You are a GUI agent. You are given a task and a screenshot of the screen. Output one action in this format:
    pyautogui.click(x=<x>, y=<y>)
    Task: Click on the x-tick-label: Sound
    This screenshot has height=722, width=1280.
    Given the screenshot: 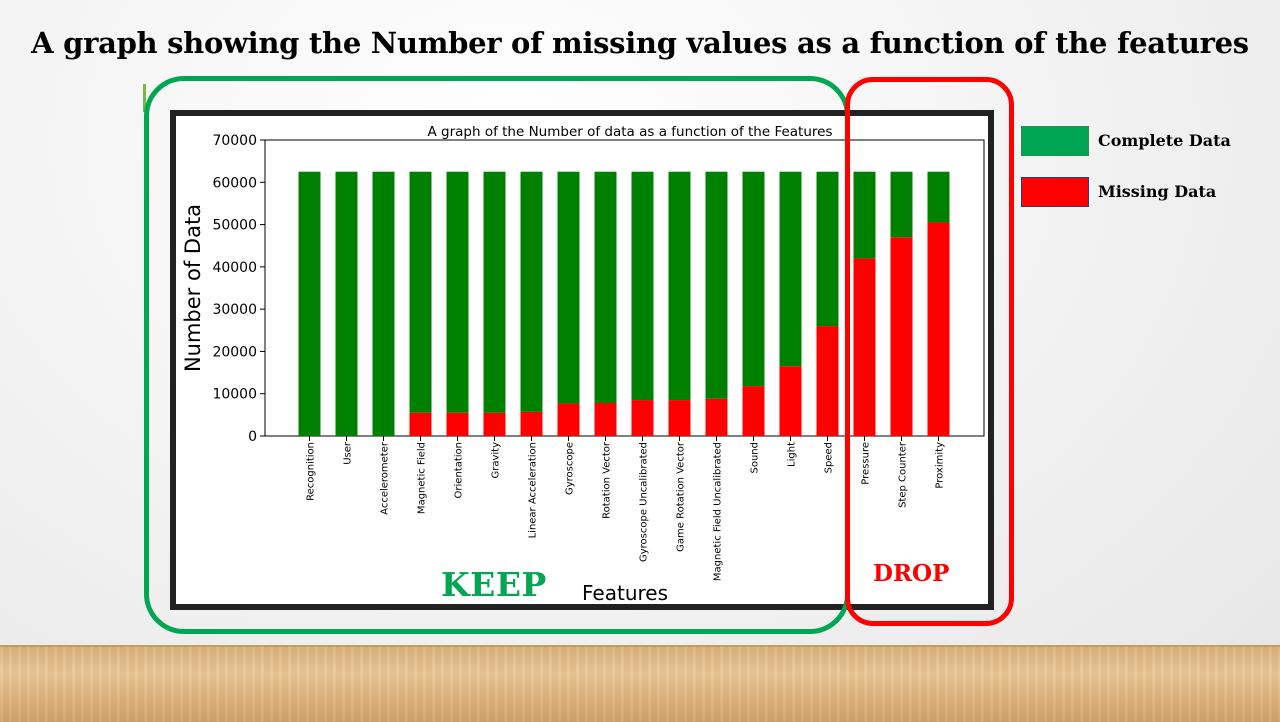 What is the action you would take?
    pyautogui.click(x=755, y=458)
    